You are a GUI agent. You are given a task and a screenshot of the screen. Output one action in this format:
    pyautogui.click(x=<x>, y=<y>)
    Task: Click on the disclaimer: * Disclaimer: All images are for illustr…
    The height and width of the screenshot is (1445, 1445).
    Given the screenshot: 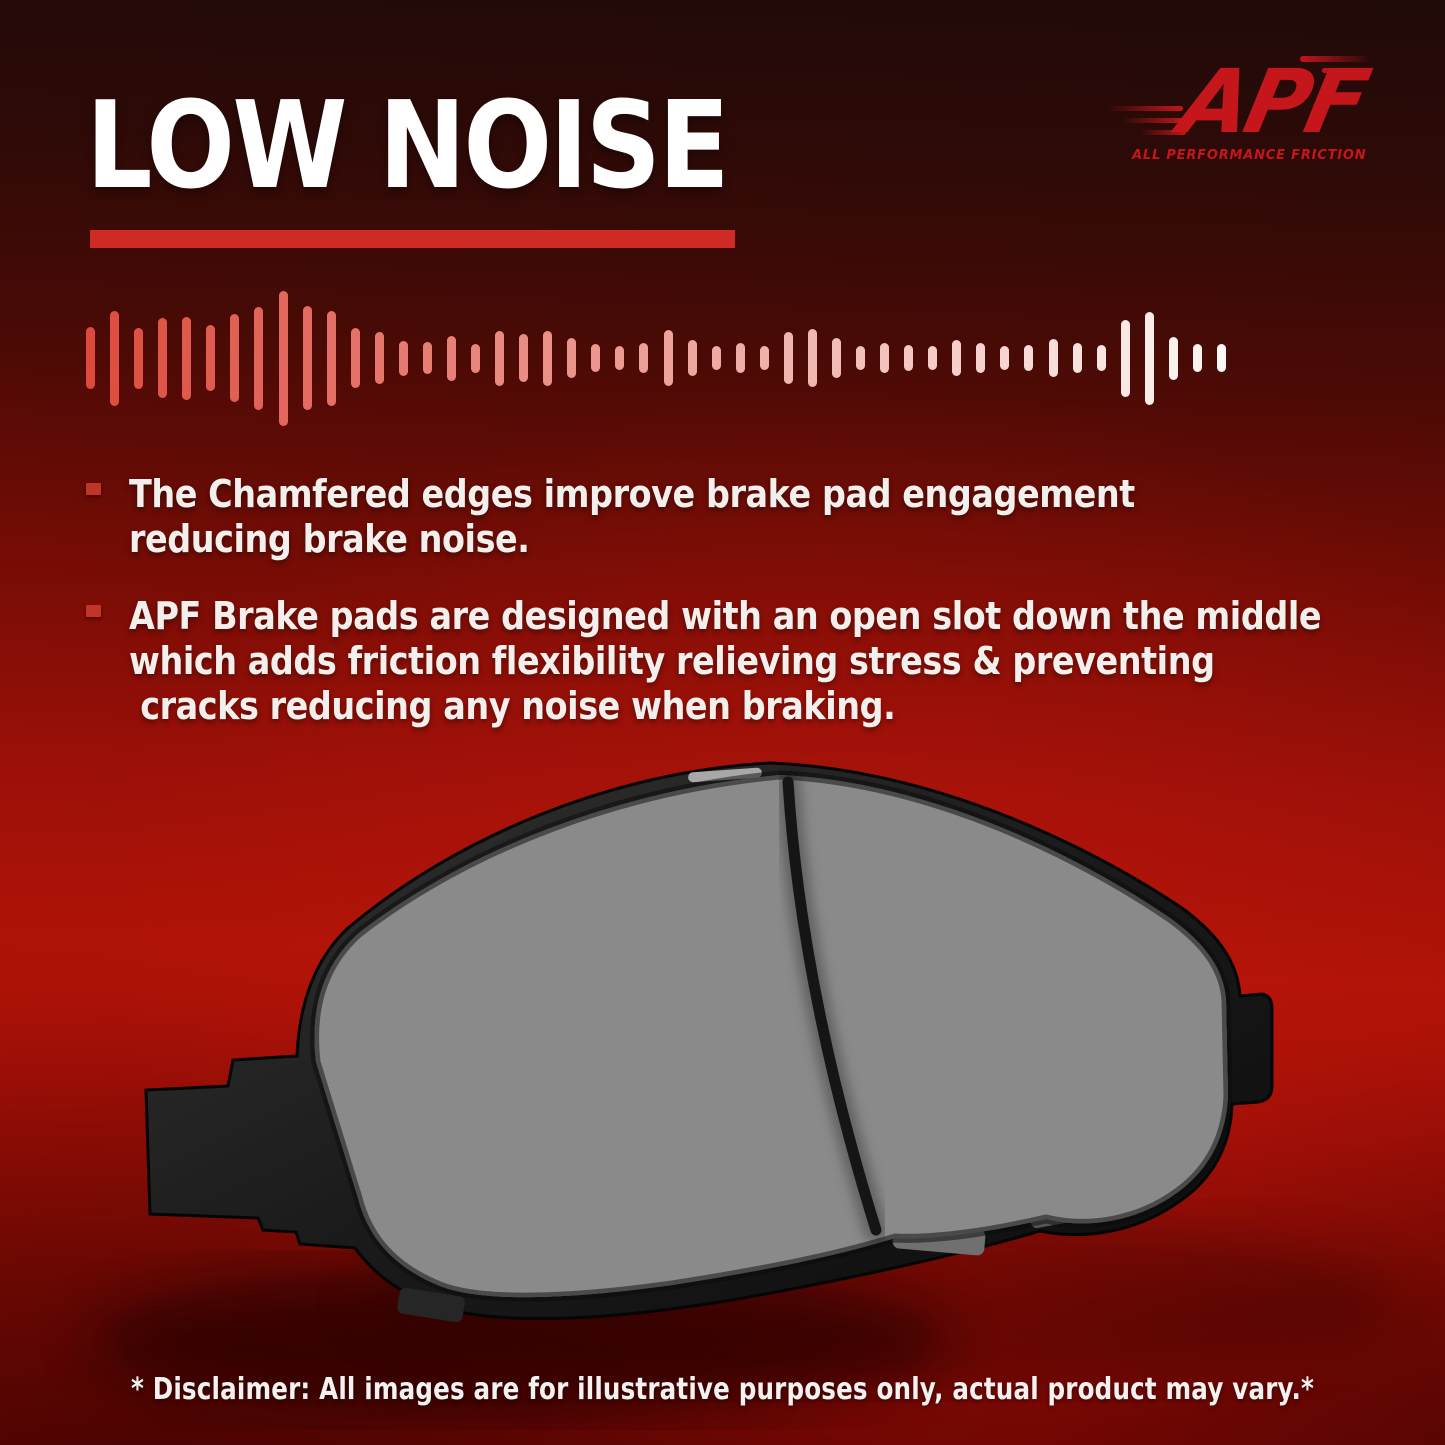 What is the action you would take?
    pyautogui.click(x=722, y=1389)
    